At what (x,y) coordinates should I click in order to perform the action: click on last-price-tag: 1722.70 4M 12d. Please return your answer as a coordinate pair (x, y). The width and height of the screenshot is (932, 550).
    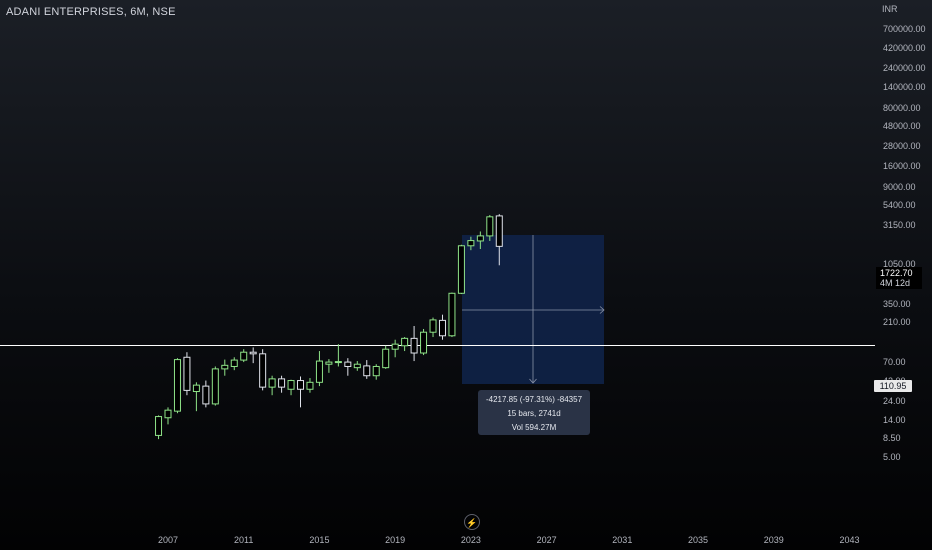
    Looking at the image, I should click on (899, 278).